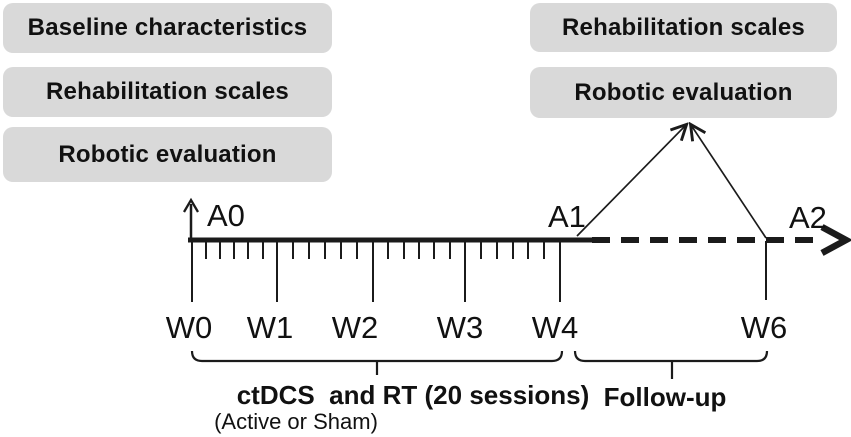  I want to click on box-rehabilitation-scales-baseline: Rehabilitation scales, so click(167, 92).